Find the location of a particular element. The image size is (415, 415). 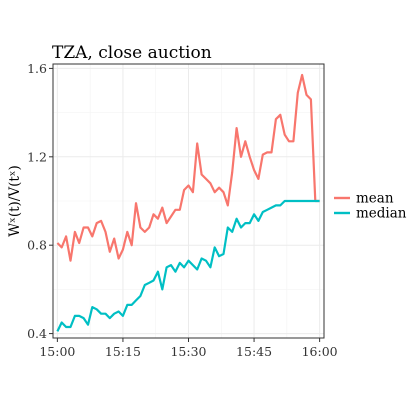

x-tick-label: 15:30 is located at coordinates (188, 351).